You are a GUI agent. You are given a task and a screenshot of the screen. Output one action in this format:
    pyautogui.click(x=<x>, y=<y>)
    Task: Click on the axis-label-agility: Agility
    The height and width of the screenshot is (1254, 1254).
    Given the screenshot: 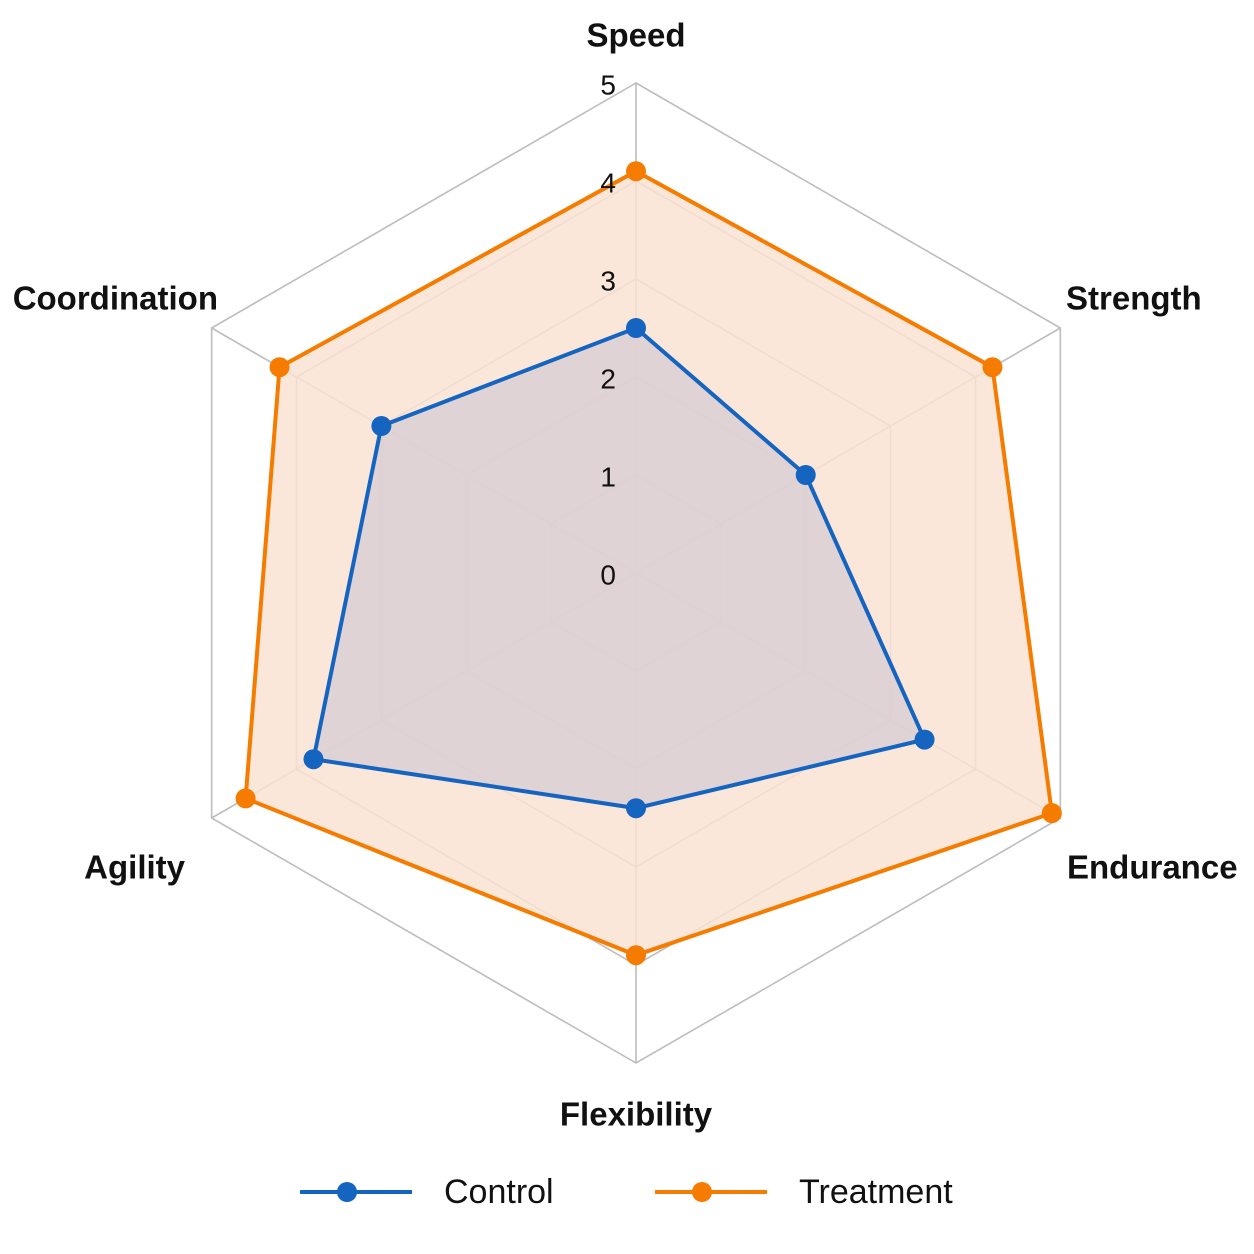 What is the action you would take?
    pyautogui.click(x=134, y=867)
    